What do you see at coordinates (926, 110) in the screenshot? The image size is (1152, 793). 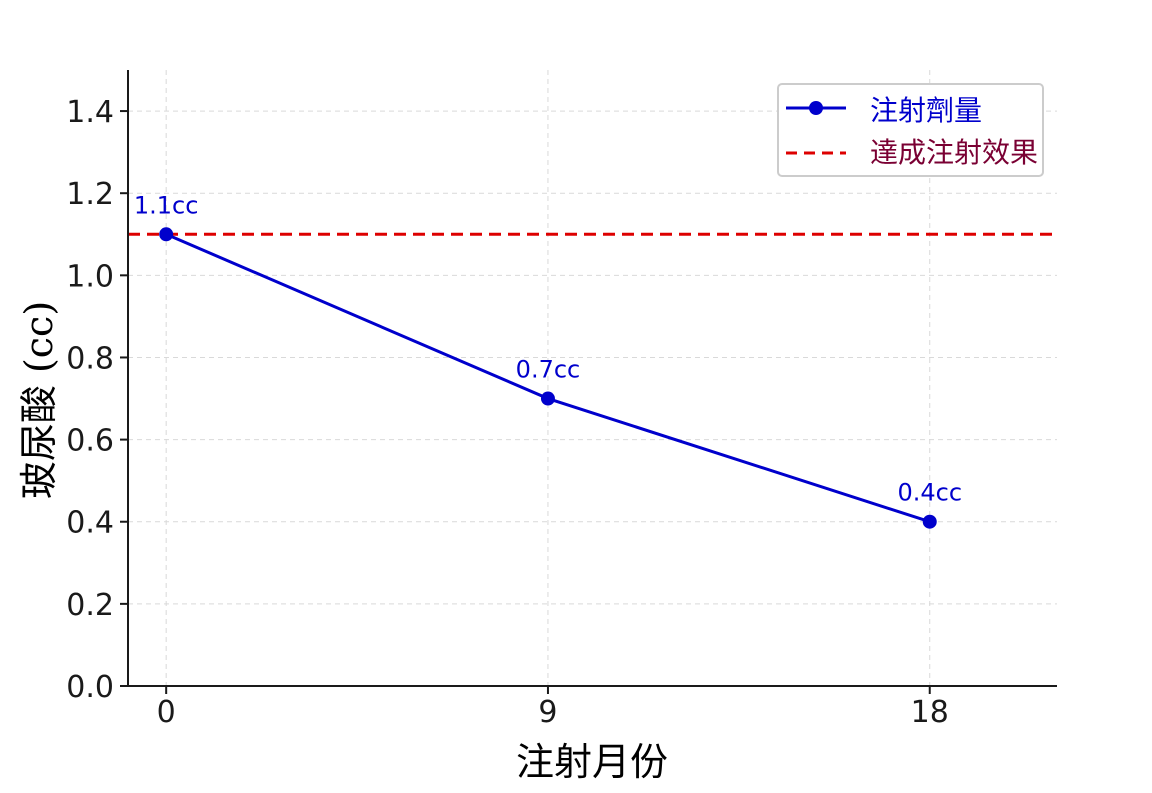 I see `legend-label-series: 注射劑量` at bounding box center [926, 110].